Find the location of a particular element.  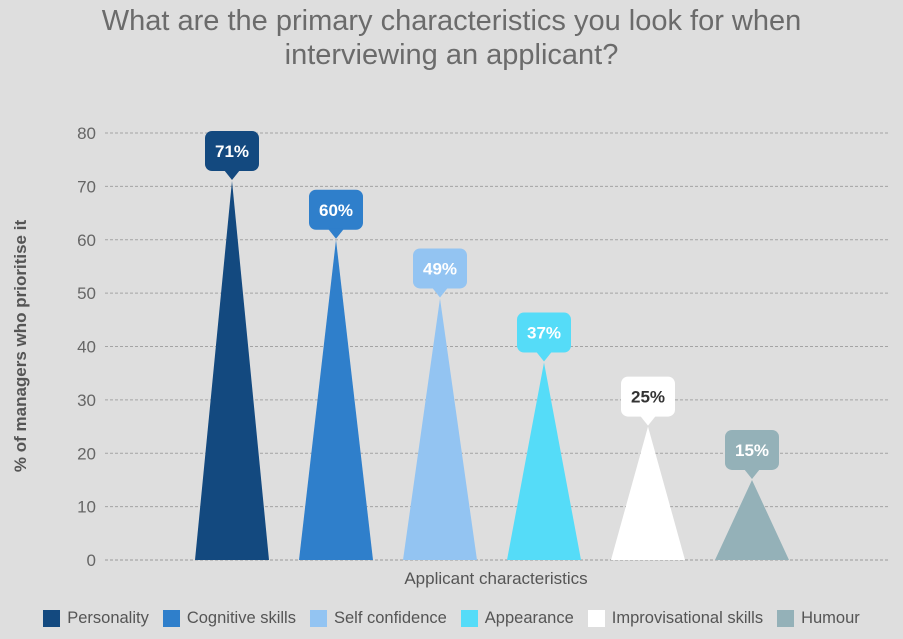

y-tick-label: 60 is located at coordinates (86, 240).